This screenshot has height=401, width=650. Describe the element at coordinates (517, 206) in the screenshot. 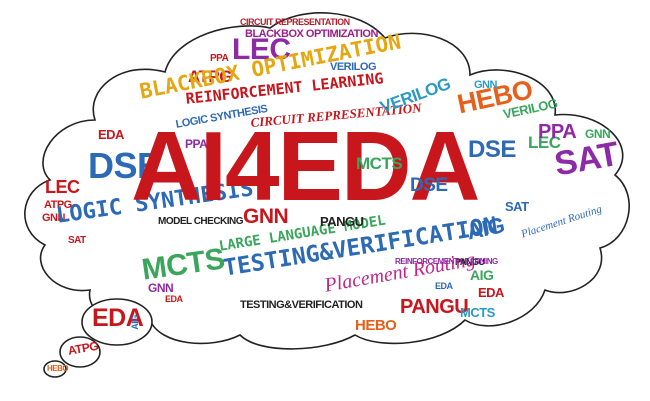

I see `word-sat-mid: SAT` at that location.